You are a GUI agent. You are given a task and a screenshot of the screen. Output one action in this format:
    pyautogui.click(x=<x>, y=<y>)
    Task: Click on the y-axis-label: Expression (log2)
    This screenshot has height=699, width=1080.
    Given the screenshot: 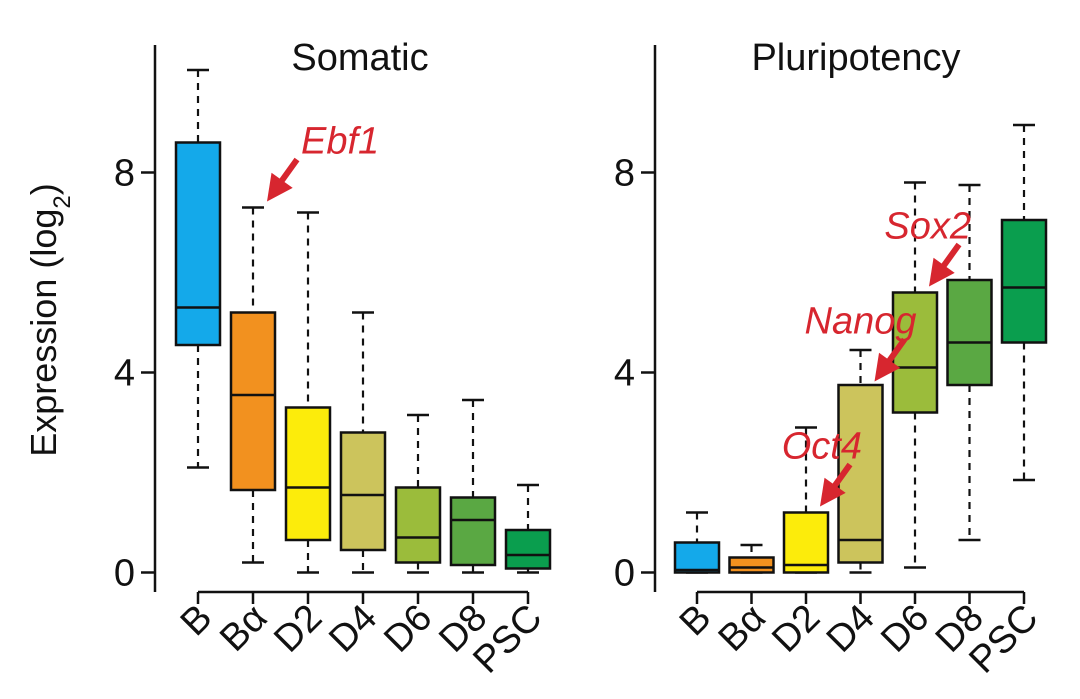 What is the action you would take?
    pyautogui.click(x=49, y=319)
    